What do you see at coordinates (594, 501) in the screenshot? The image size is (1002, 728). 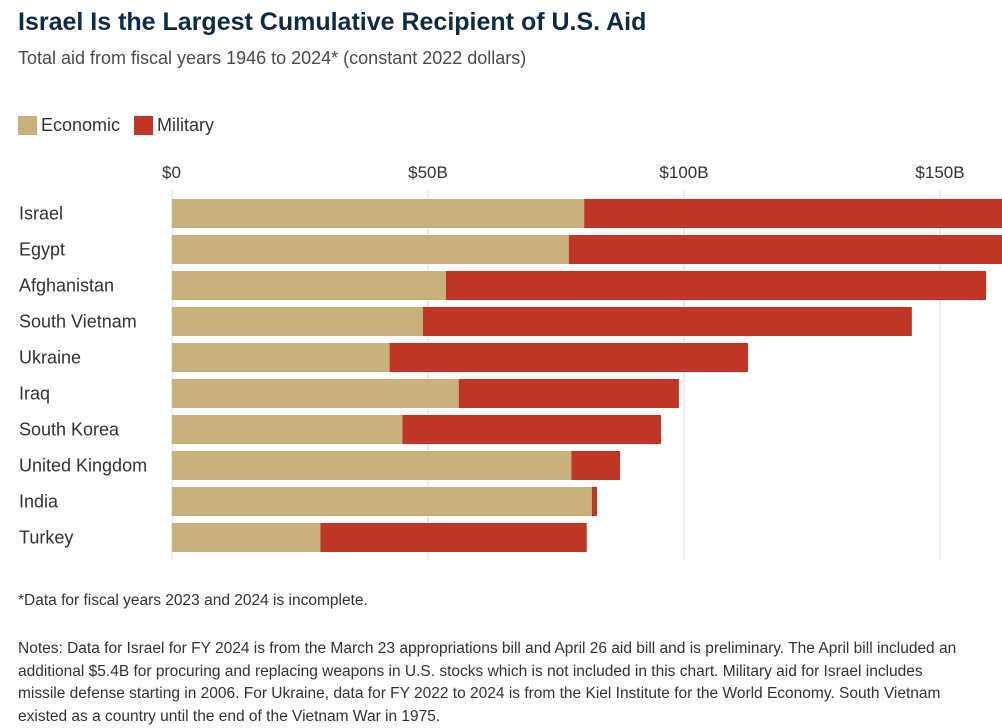 I see `bar-military-india` at bounding box center [594, 501].